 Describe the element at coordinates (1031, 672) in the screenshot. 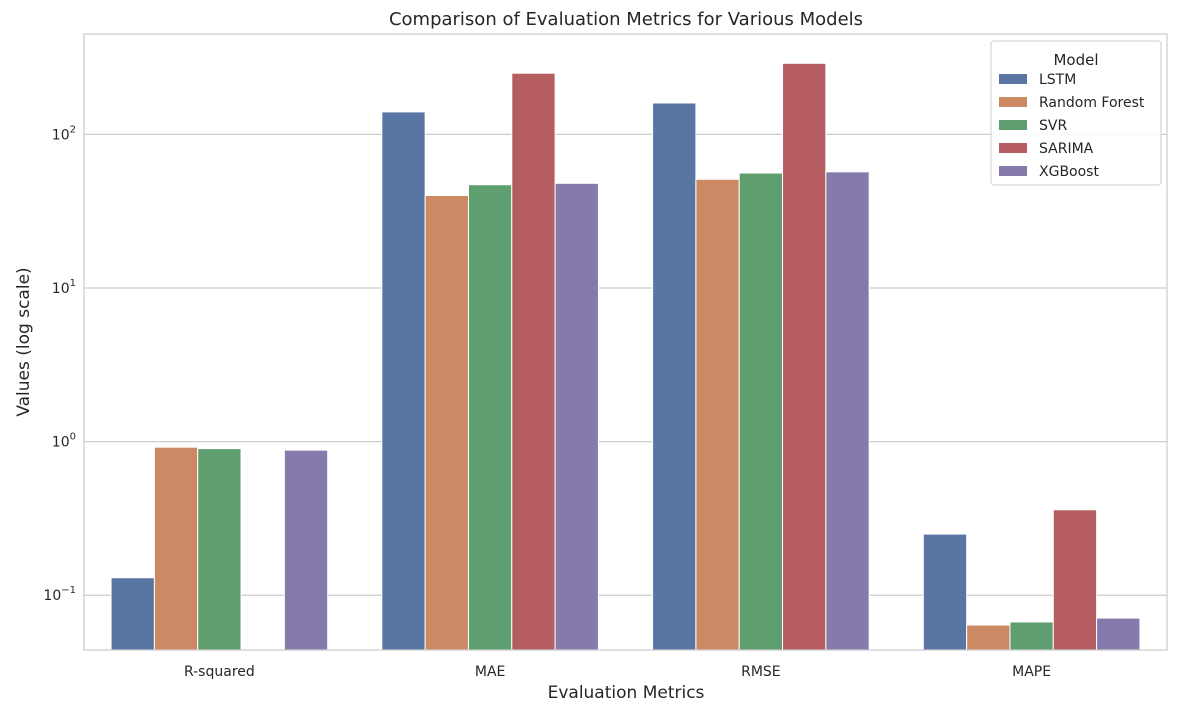

I see `x-tick-label: MAPE` at that location.